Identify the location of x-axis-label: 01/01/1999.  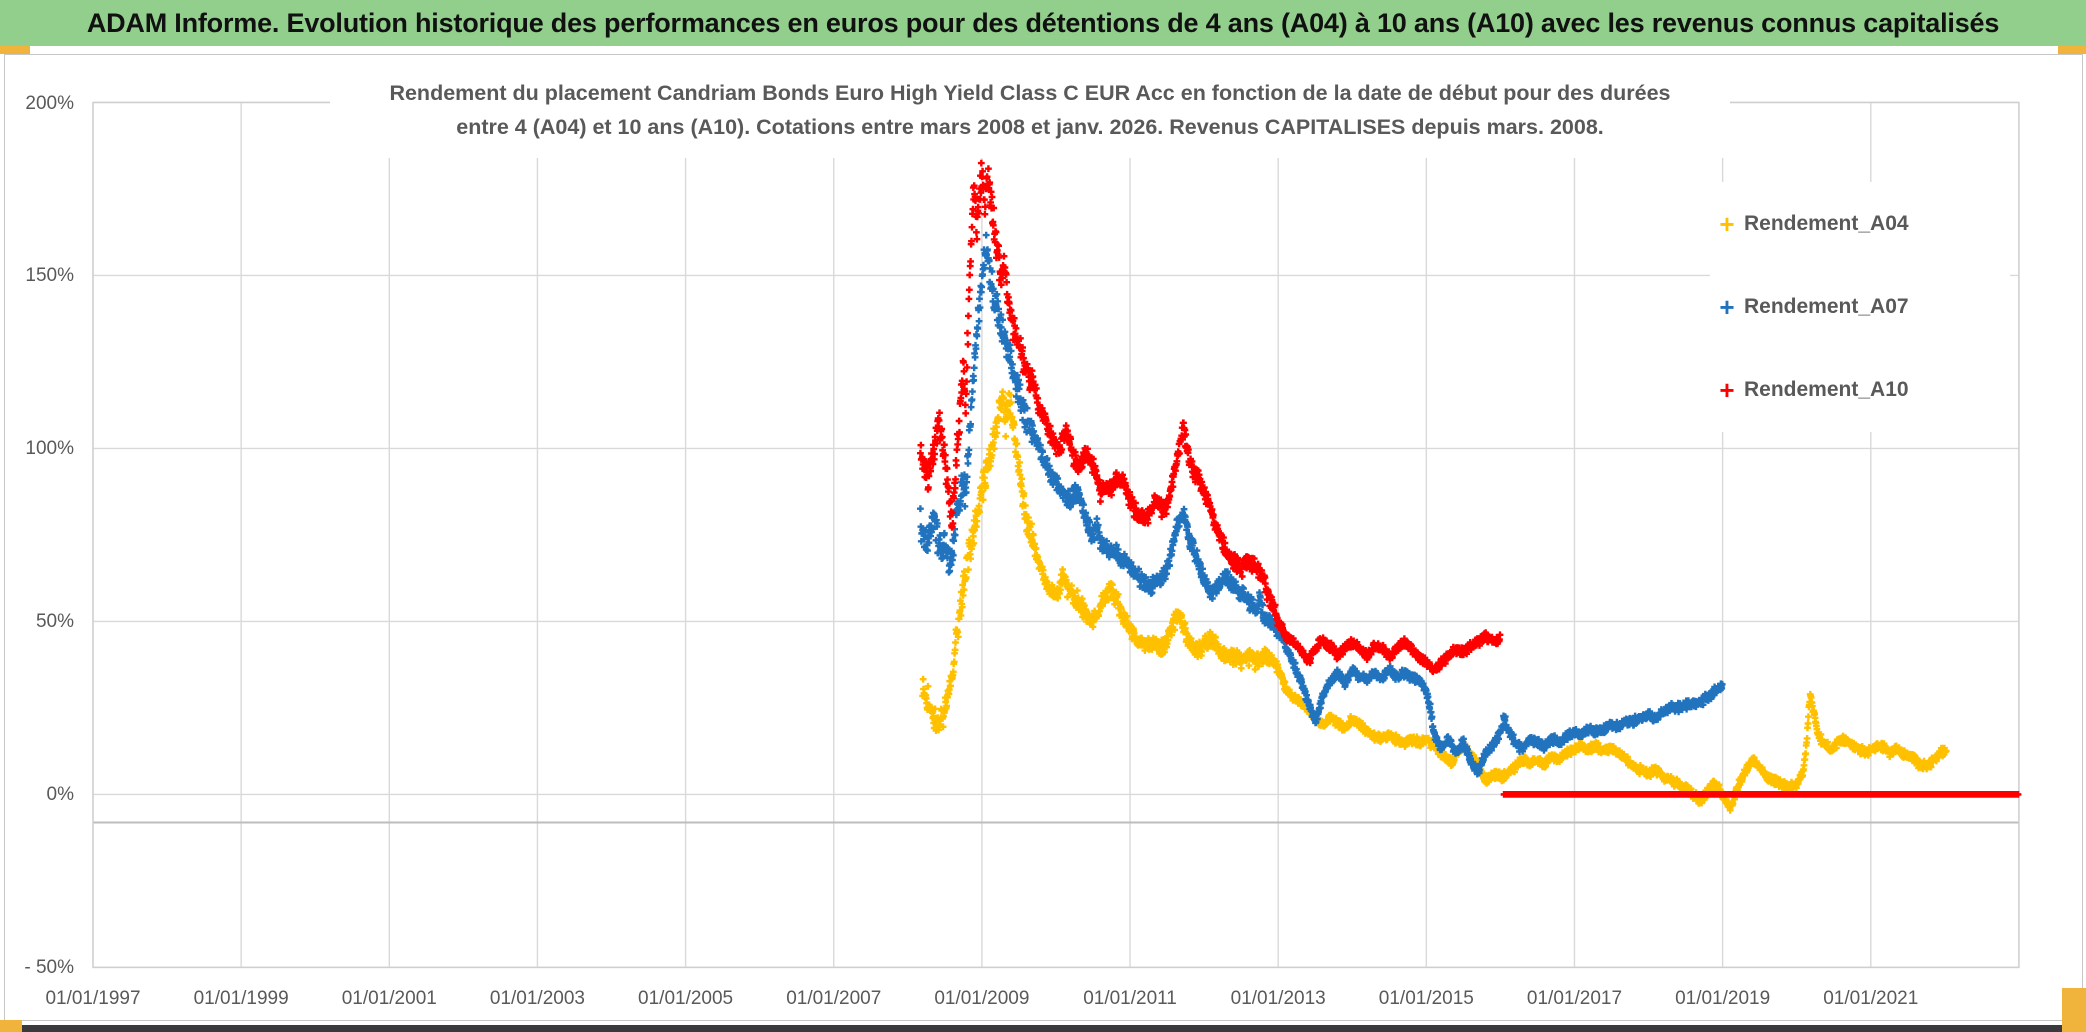
(241, 998).